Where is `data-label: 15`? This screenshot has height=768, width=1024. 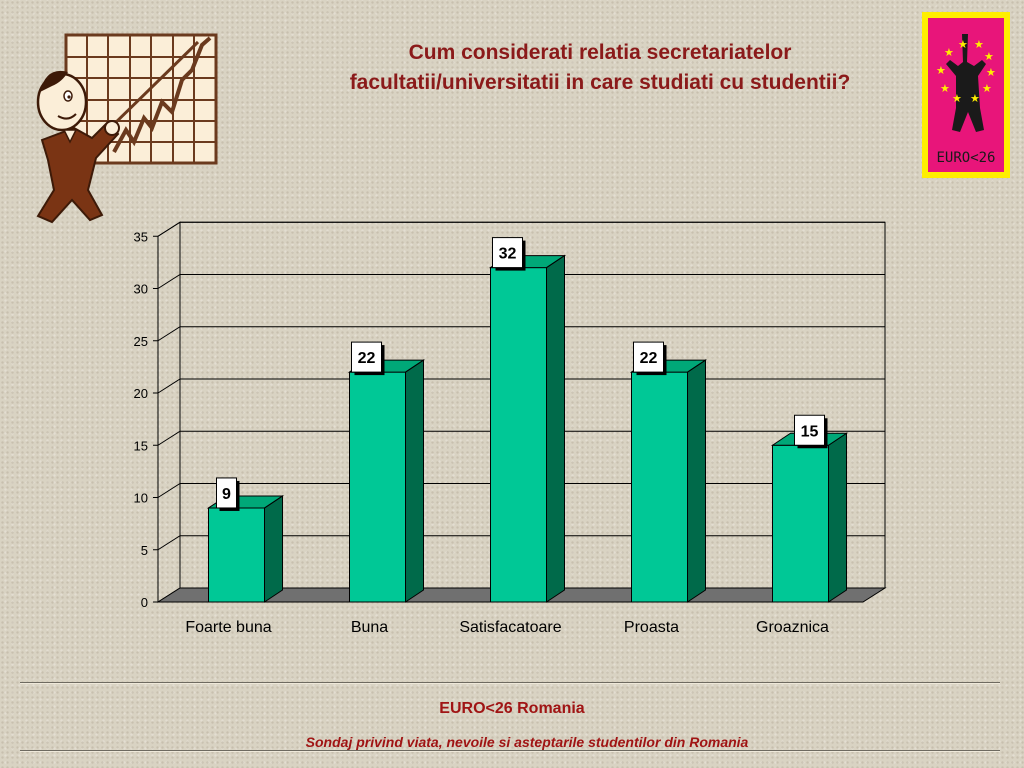 data-label: 15 is located at coordinates (811, 431).